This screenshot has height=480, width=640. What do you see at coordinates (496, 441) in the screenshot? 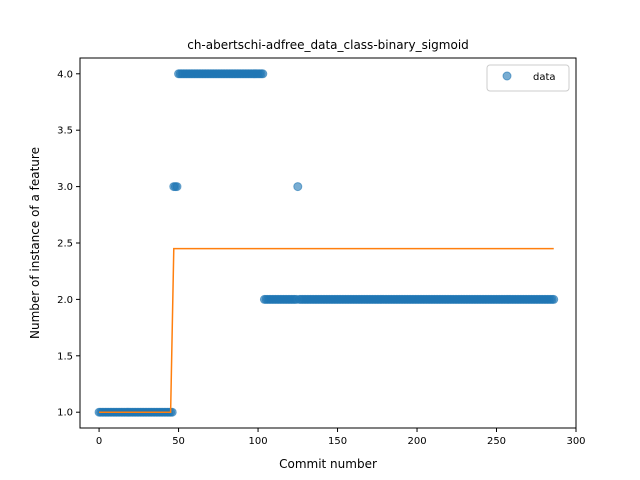
I see `x-tick-label: 250` at bounding box center [496, 441].